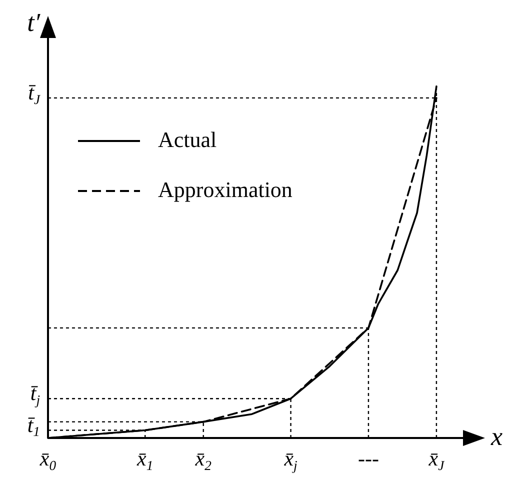 Image resolution: width=523 pixels, height=486 pixels. What do you see at coordinates (368, 458) in the screenshot?
I see `x-tick-label: ---` at bounding box center [368, 458].